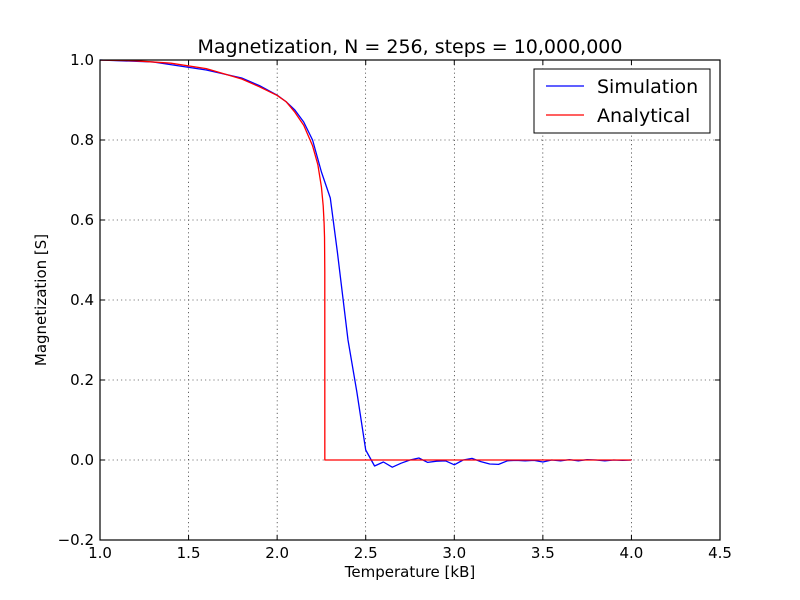  I want to click on x-tick-label: 2.5, so click(366, 553).